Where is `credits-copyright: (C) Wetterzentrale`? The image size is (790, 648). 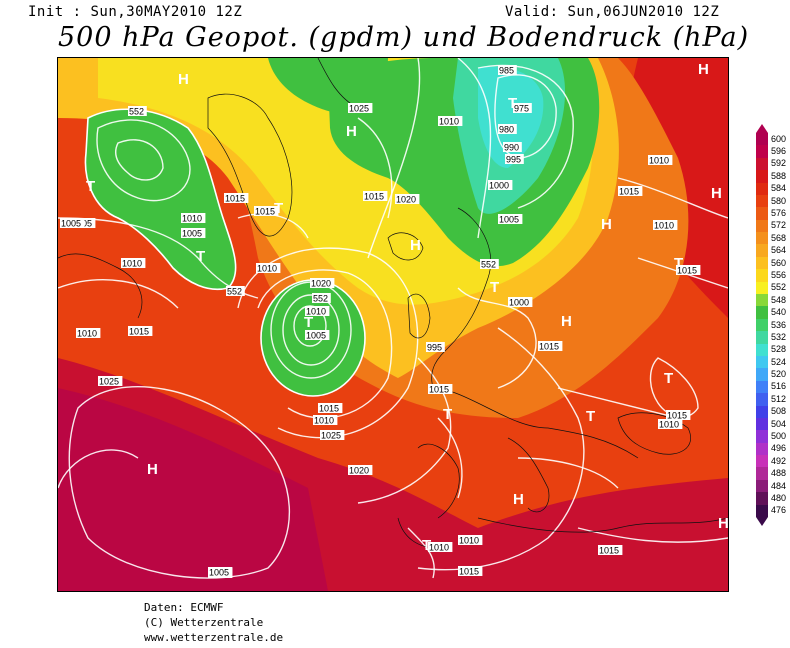
credits-copyright: (C) Wetterzentrale is located at coordinates (204, 622).